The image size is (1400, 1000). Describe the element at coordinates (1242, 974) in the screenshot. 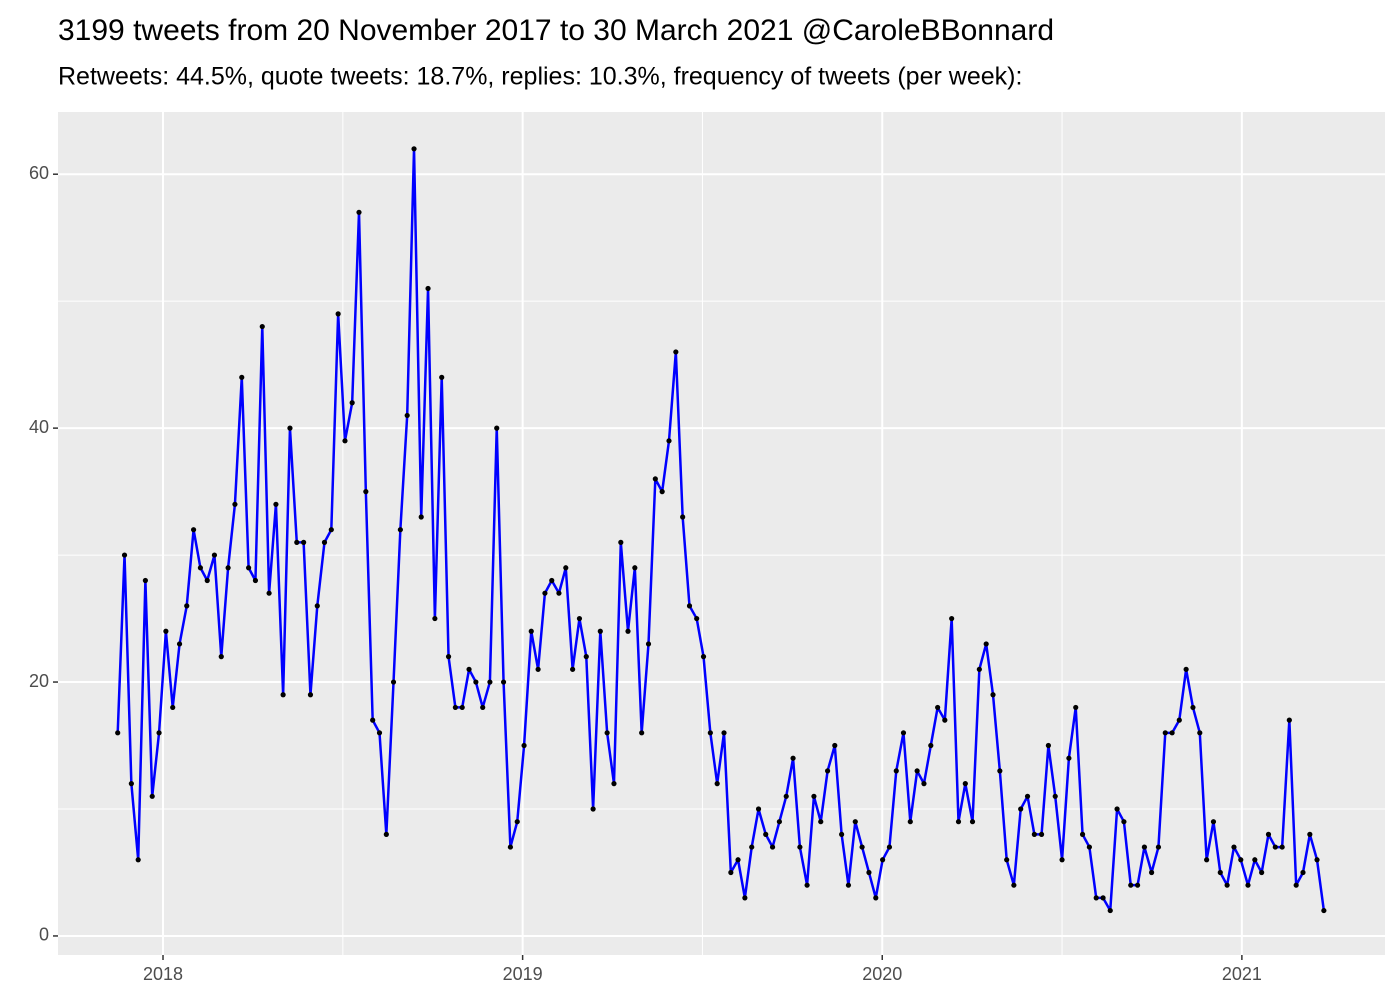

I see `x-tick-label: 2021` at that location.